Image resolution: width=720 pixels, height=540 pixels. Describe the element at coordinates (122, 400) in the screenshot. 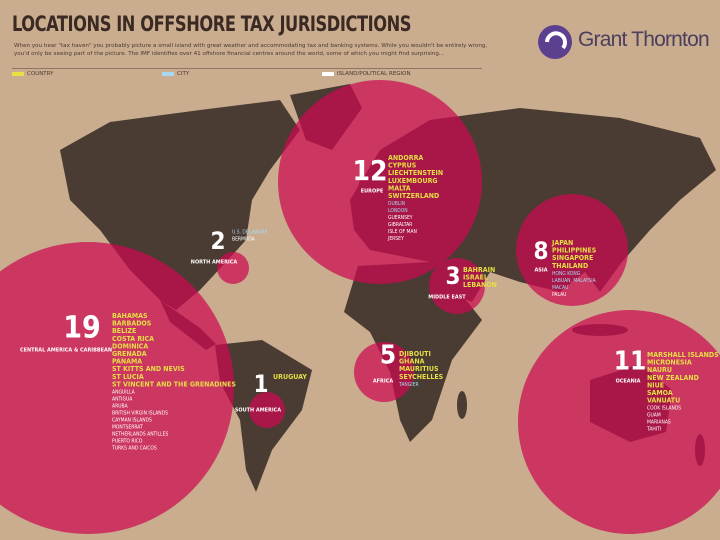

I see `jurisdiction: ANTIGUA` at that location.